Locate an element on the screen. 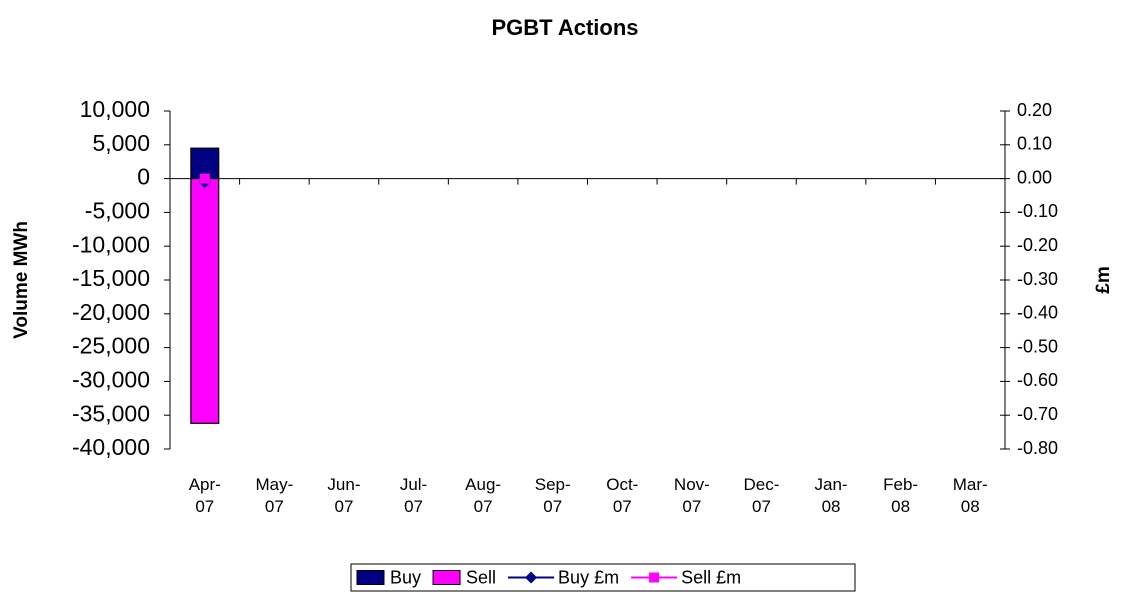 The image size is (1123, 592). chart-title: PGBT Actions is located at coordinates (564, 27).